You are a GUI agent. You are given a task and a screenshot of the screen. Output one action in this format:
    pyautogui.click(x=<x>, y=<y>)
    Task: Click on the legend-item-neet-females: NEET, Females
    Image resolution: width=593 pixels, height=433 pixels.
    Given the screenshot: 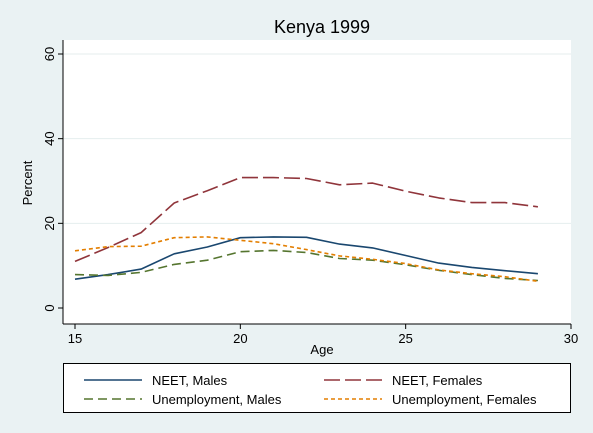 What is the action you would take?
    pyautogui.click(x=403, y=380)
    